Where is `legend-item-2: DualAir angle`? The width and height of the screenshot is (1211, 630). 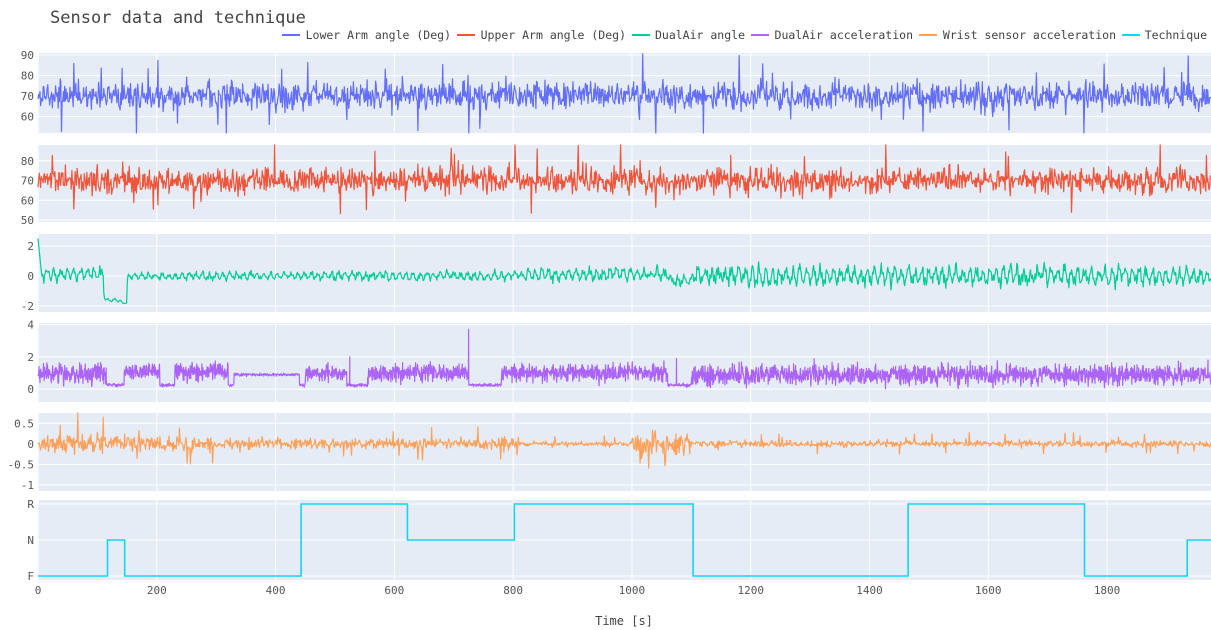 legend-item-2: DualAir angle is located at coordinates (688, 35).